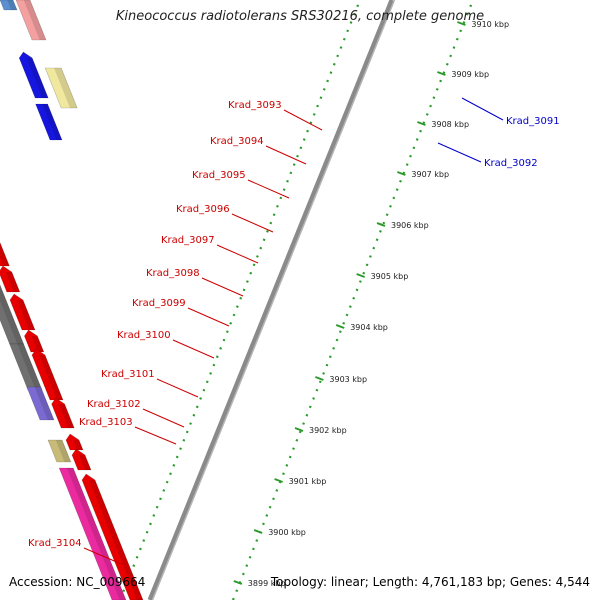  Describe the element at coordinates (66, 88) in the screenshot. I see `gene-krad-3091-shade` at that location.